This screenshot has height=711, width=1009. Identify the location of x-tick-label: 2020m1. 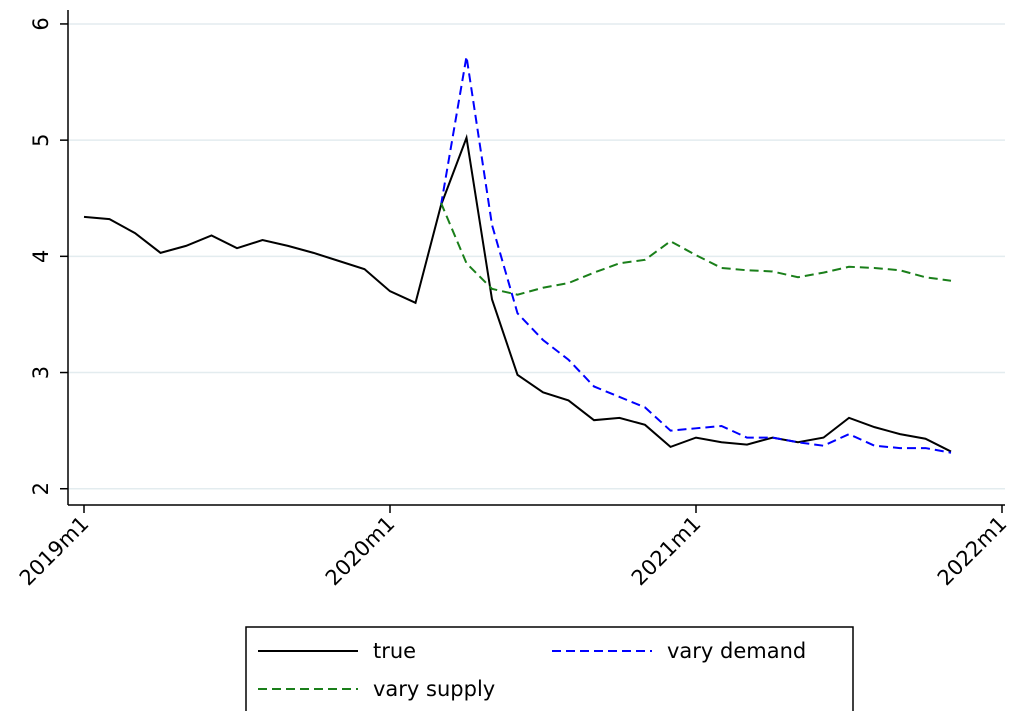
(360, 551).